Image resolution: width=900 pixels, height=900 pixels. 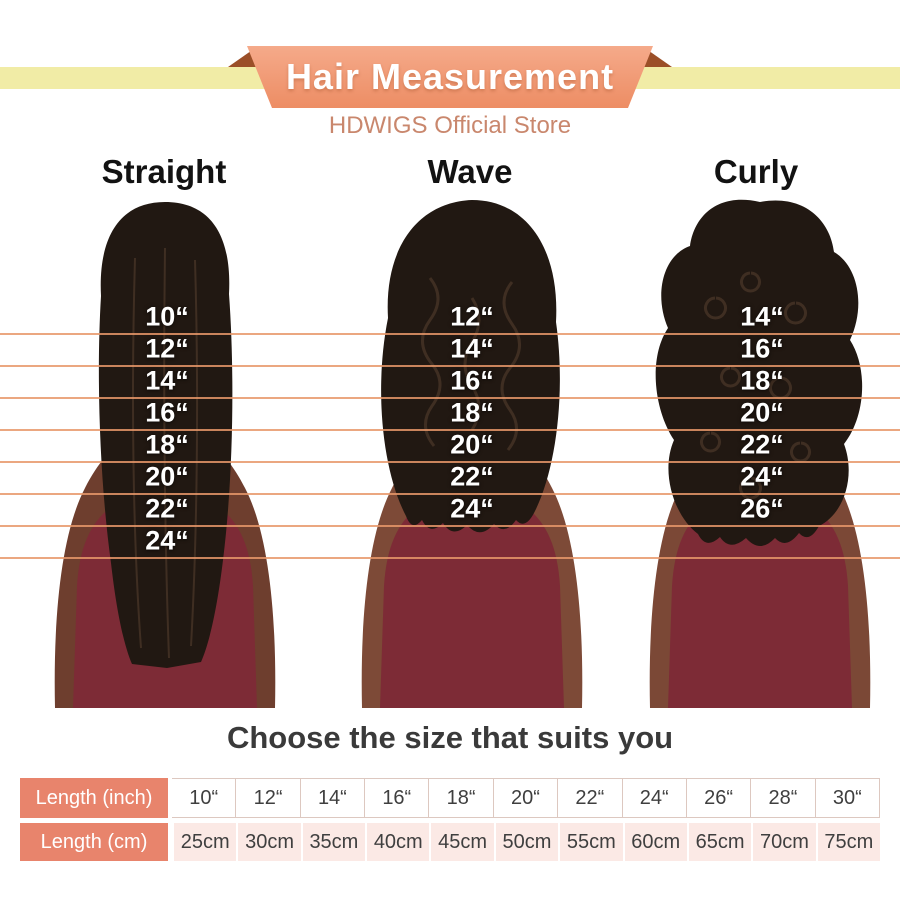 What do you see at coordinates (167, 444) in the screenshot?
I see `size-label-straight: 18“` at bounding box center [167, 444].